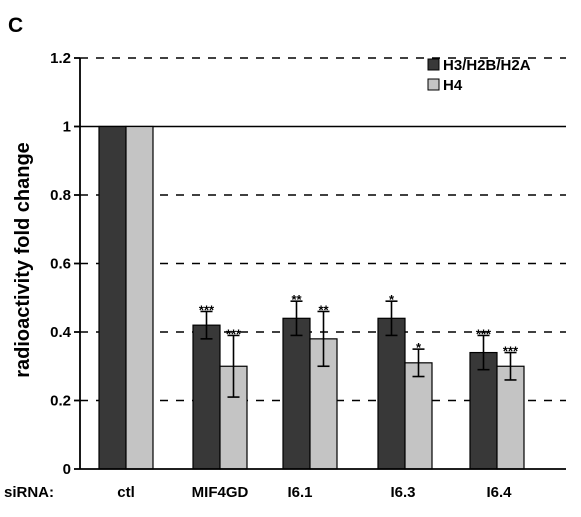 The width and height of the screenshot is (581, 517). I want to click on bar-I6.3-1, so click(418, 416).